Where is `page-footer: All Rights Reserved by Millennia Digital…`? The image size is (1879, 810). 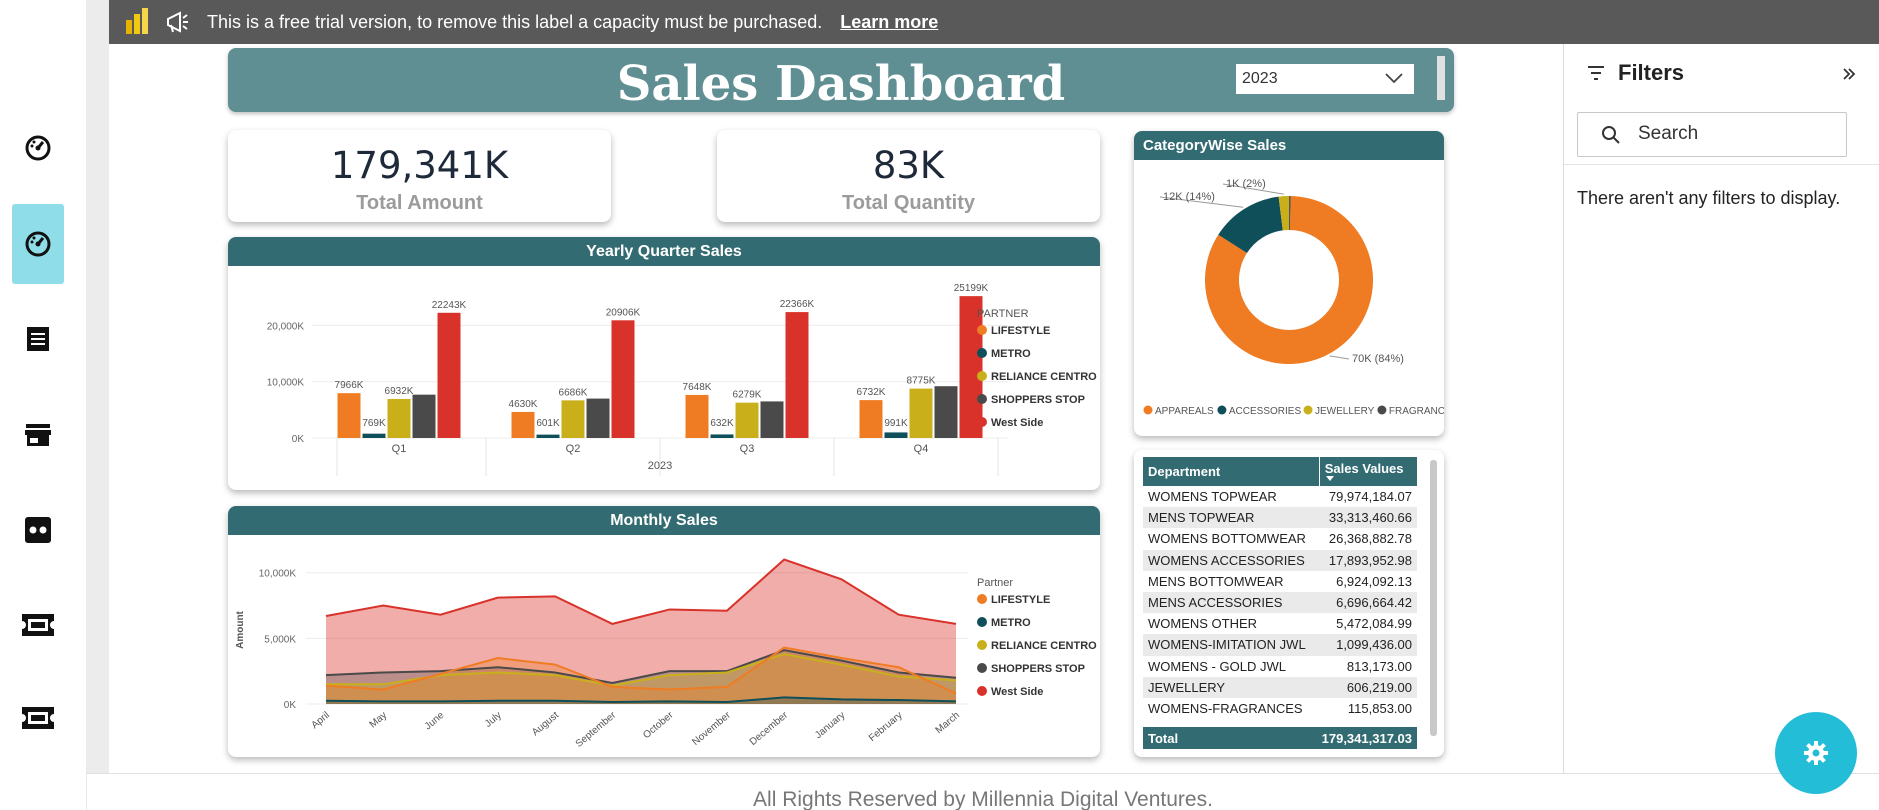 page-footer: All Rights Reserved by Millennia Digital… is located at coordinates (983, 791).